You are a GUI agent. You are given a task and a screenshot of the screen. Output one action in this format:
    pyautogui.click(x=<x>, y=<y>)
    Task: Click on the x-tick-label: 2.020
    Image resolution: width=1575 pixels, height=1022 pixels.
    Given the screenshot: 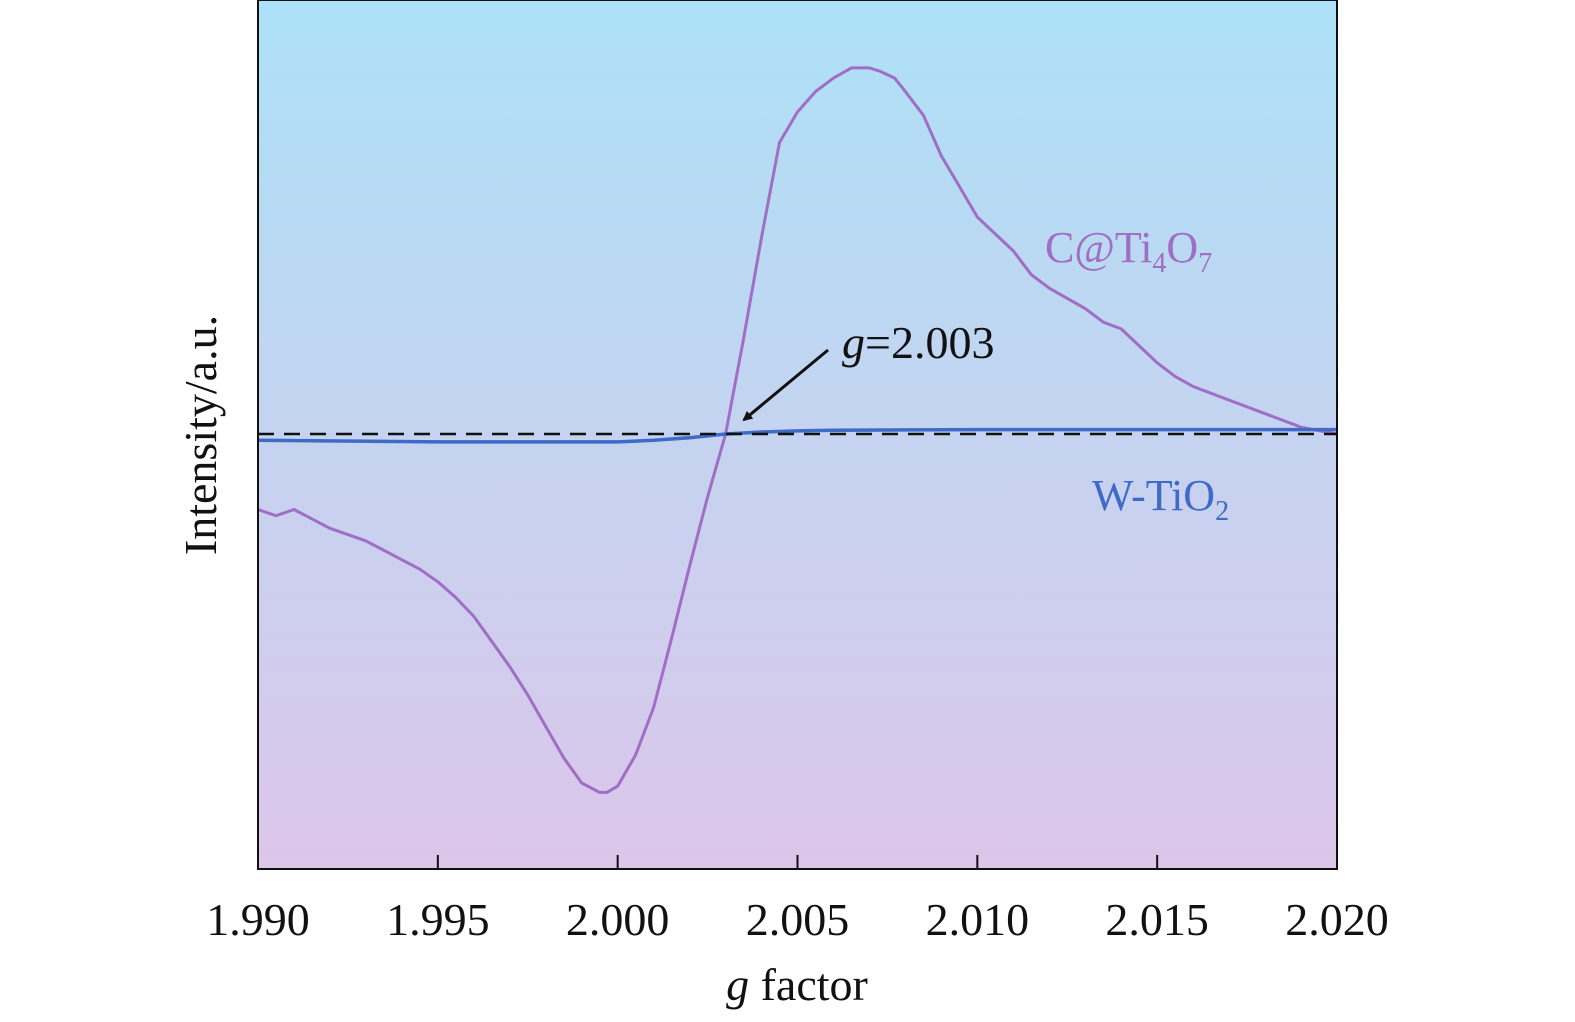 What is the action you would take?
    pyautogui.click(x=1337, y=919)
    